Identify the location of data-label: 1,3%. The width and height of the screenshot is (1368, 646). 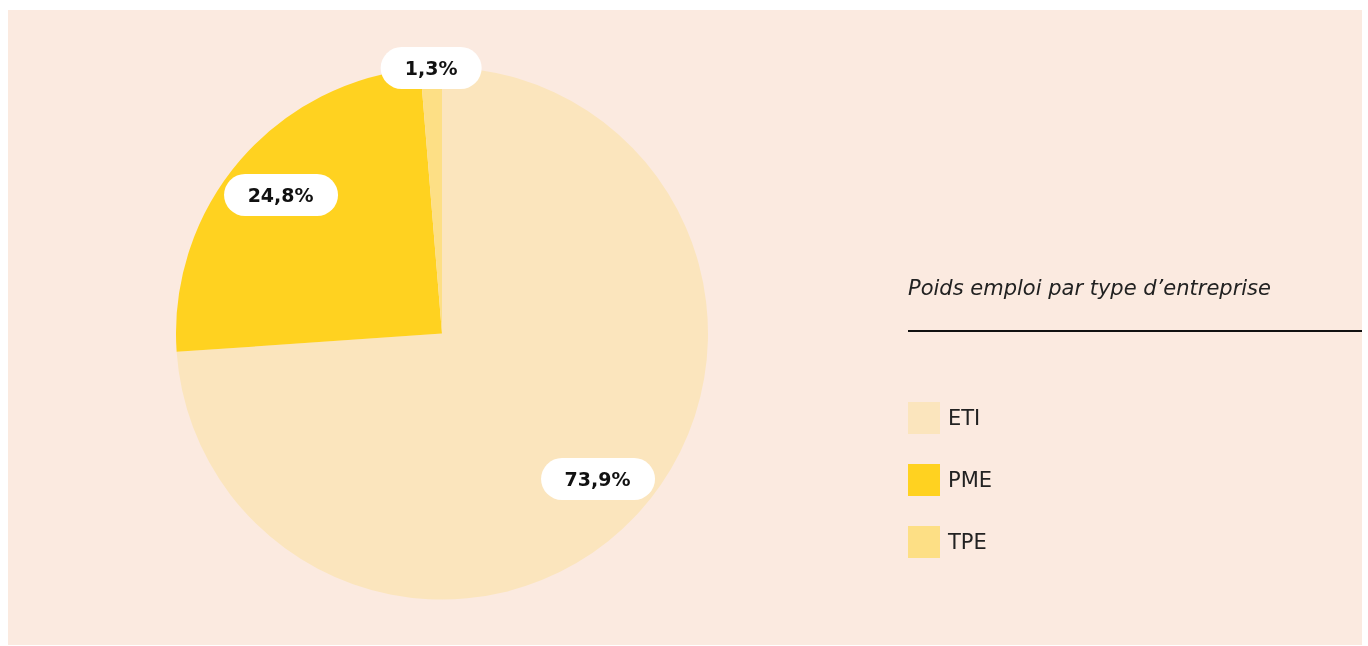
(431, 67).